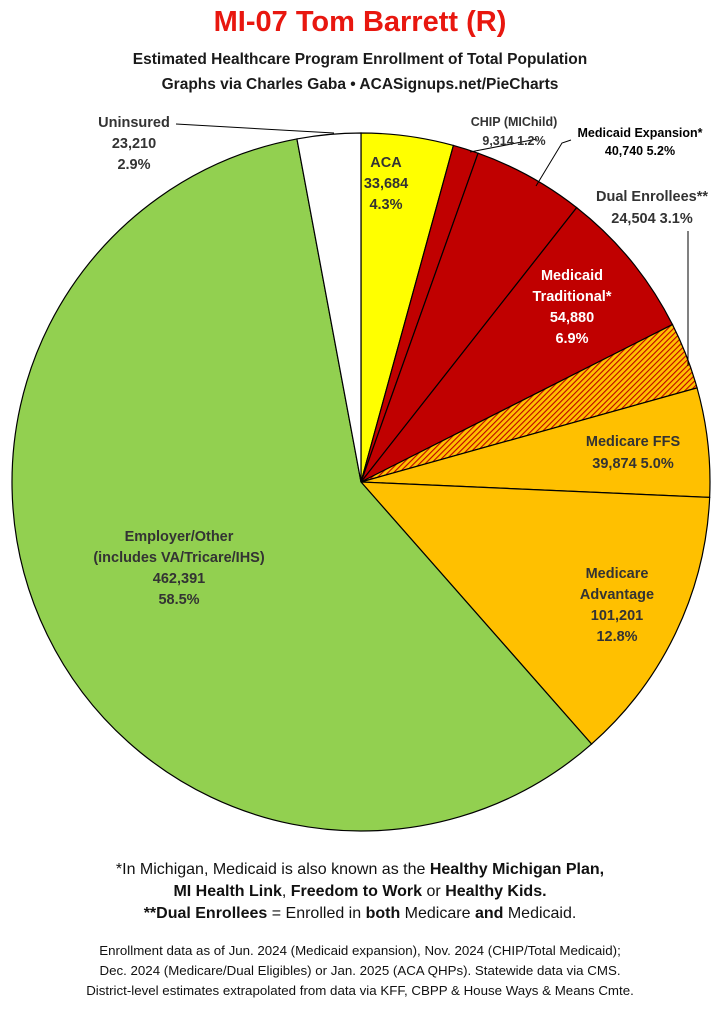 The width and height of the screenshot is (720, 1010). What do you see at coordinates (639, 133) in the screenshot?
I see `slice-label-medicaid_expansion-line: Medicaid Expansion*` at bounding box center [639, 133].